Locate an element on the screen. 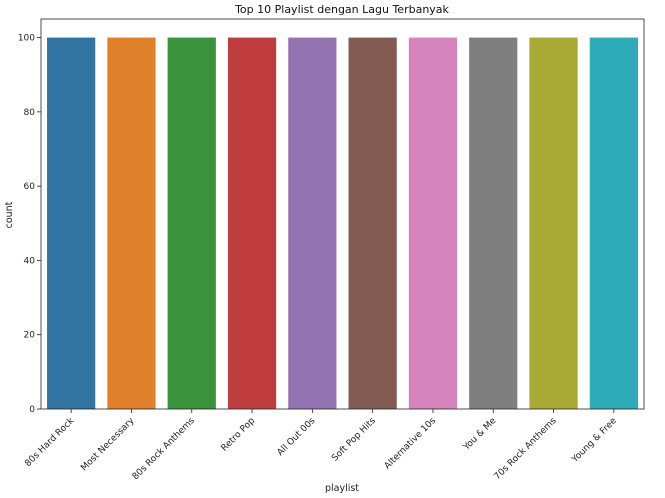 The width and height of the screenshot is (665, 498). x-tick-label: 80s Hard Rock is located at coordinates (50, 442).